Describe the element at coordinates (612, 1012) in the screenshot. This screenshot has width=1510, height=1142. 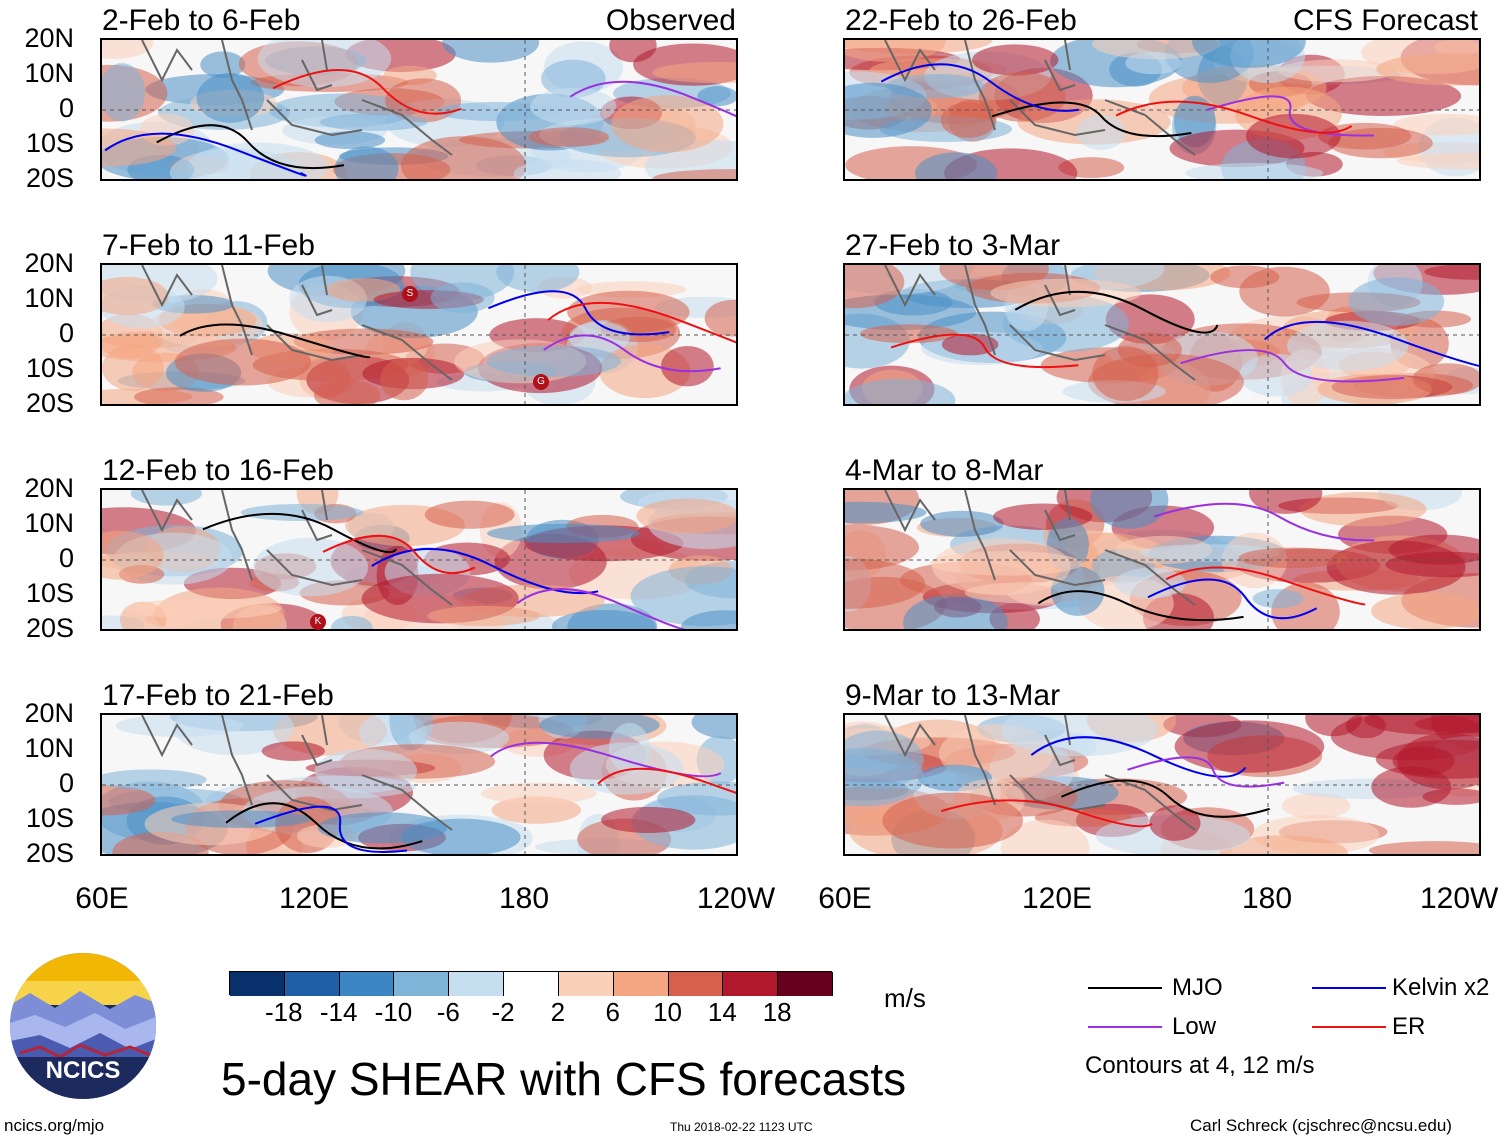
I see `colorbar-tick-label: 6` at that location.